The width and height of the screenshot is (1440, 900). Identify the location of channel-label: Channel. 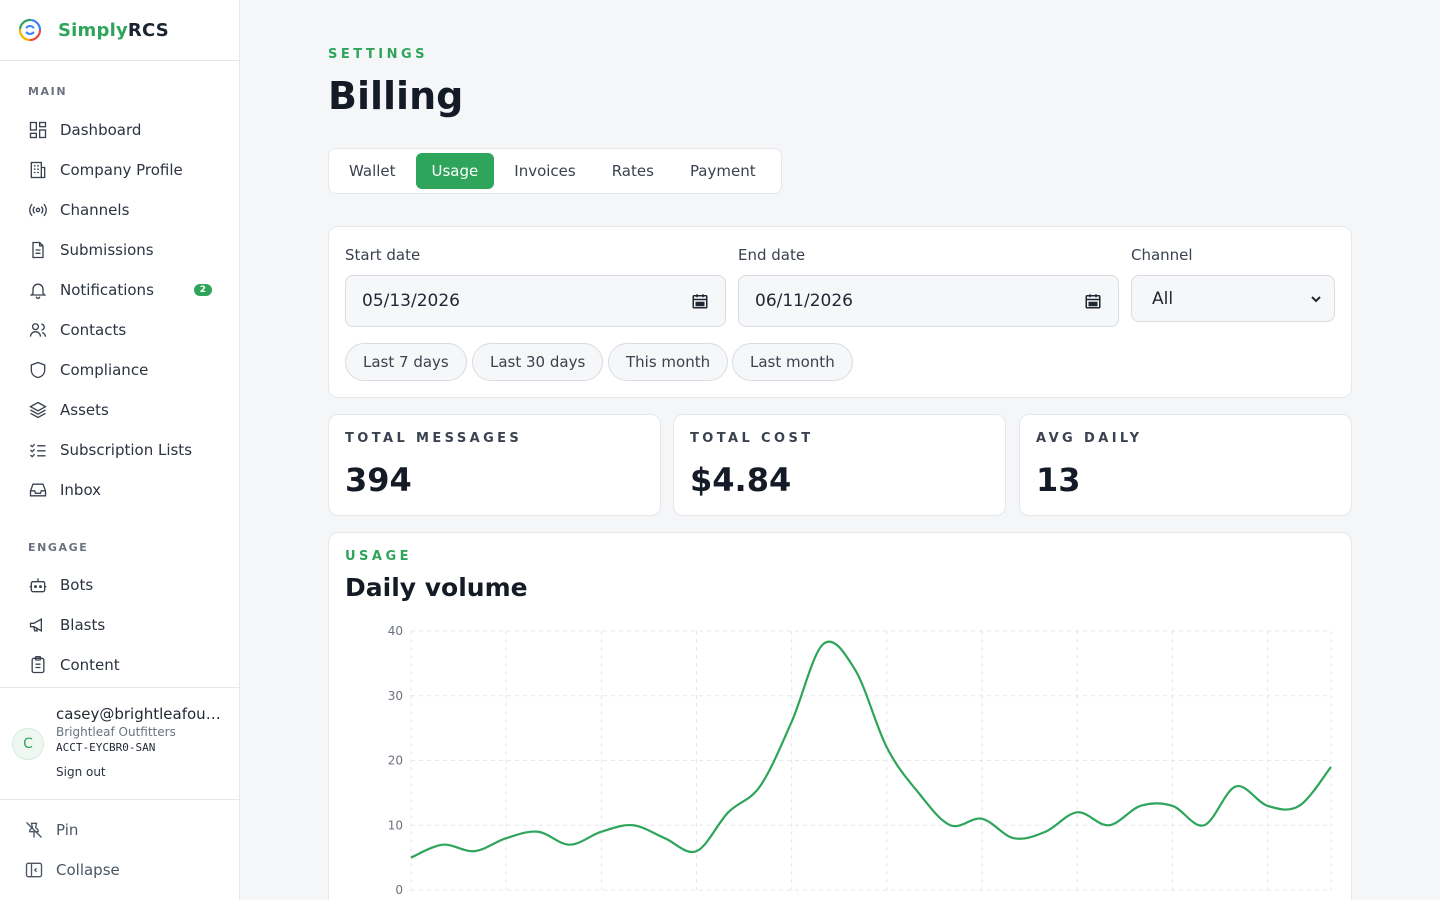
(1162, 255).